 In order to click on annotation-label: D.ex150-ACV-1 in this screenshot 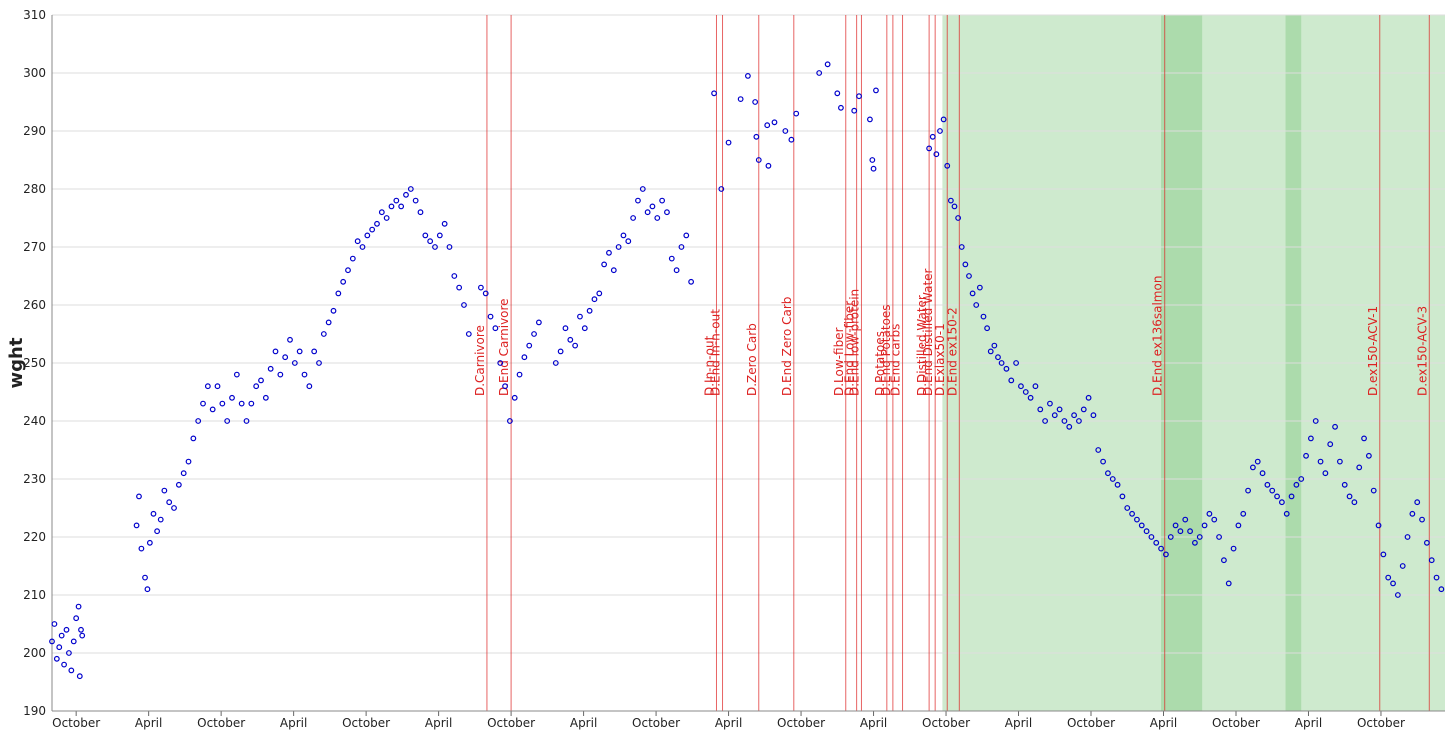, I will do `click(1373, 351)`.